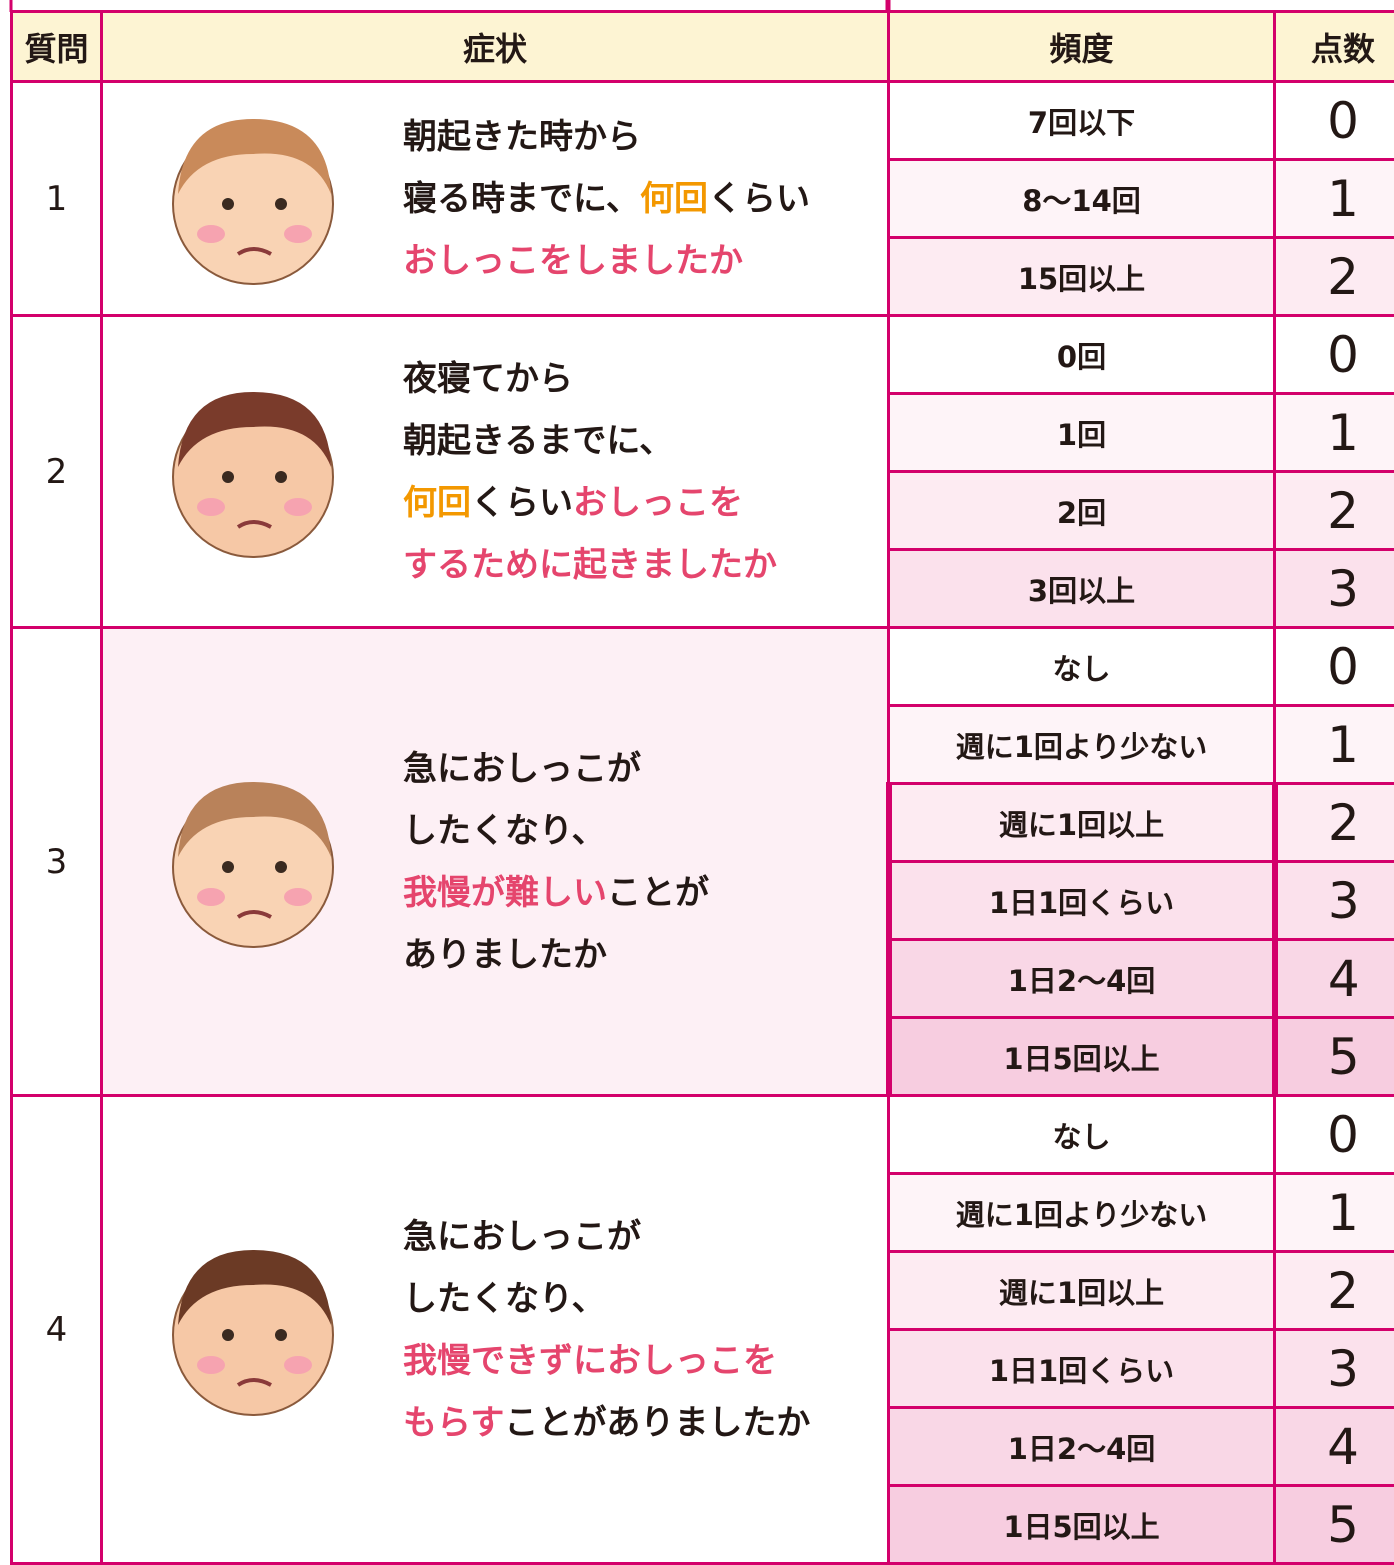  I want to click on symptom-segment: くらい, so click(759, 199).